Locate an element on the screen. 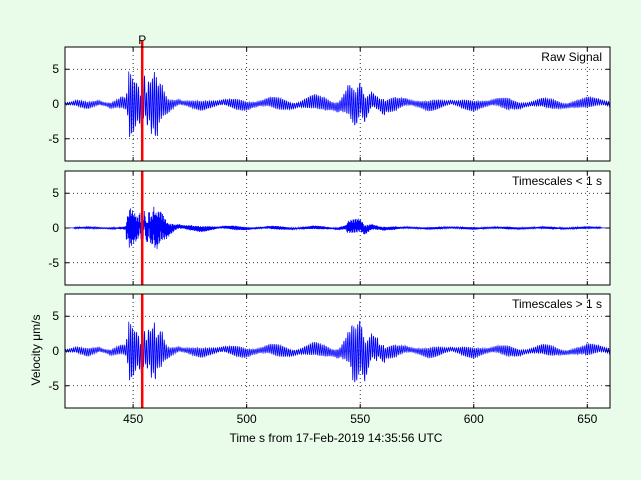  y-axis-label: Velocity μm/s is located at coordinates (36, 350).